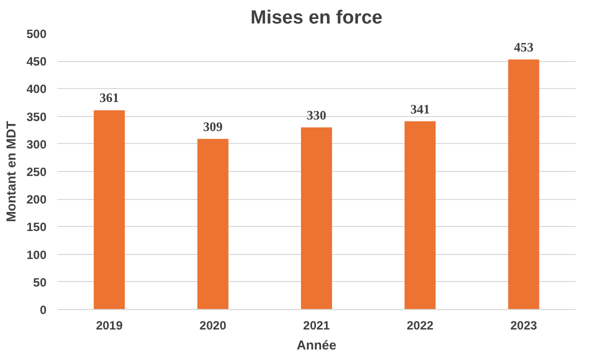  Describe the element at coordinates (213, 325) in the screenshot. I see `x-tick-label: 2020` at that location.